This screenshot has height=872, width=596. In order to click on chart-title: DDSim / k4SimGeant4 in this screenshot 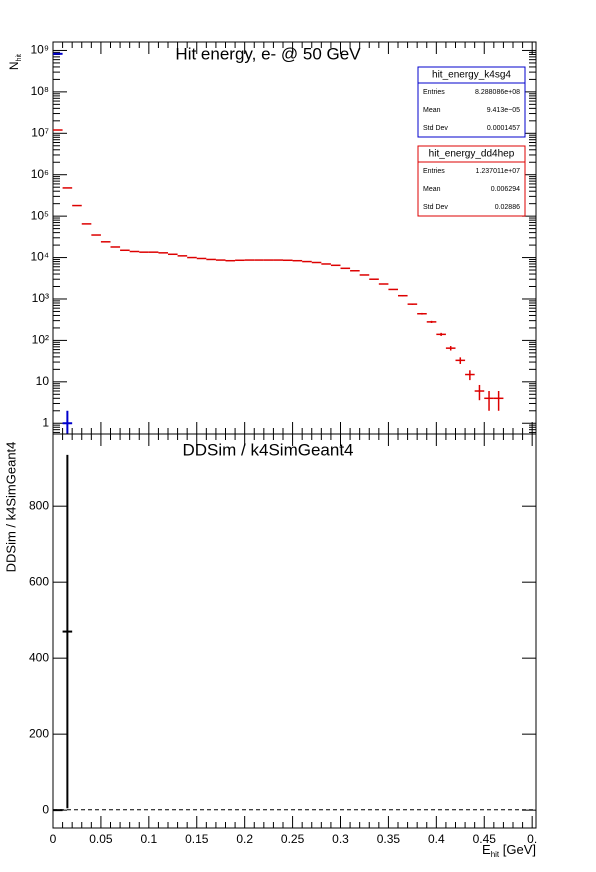, I will do `click(268, 449)`.